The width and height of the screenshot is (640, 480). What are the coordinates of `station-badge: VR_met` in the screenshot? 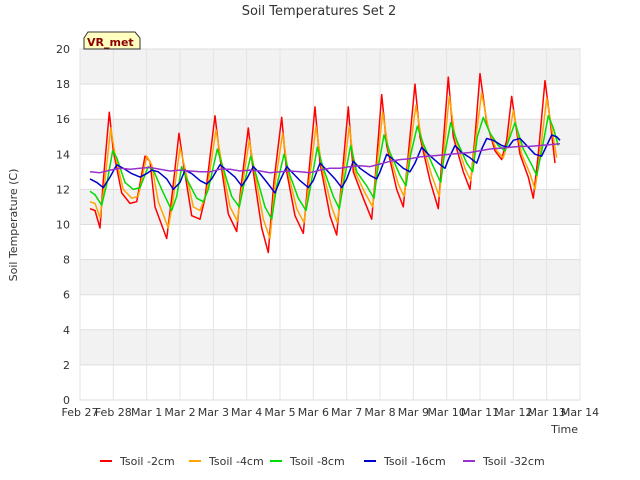 It's located at (112, 40).